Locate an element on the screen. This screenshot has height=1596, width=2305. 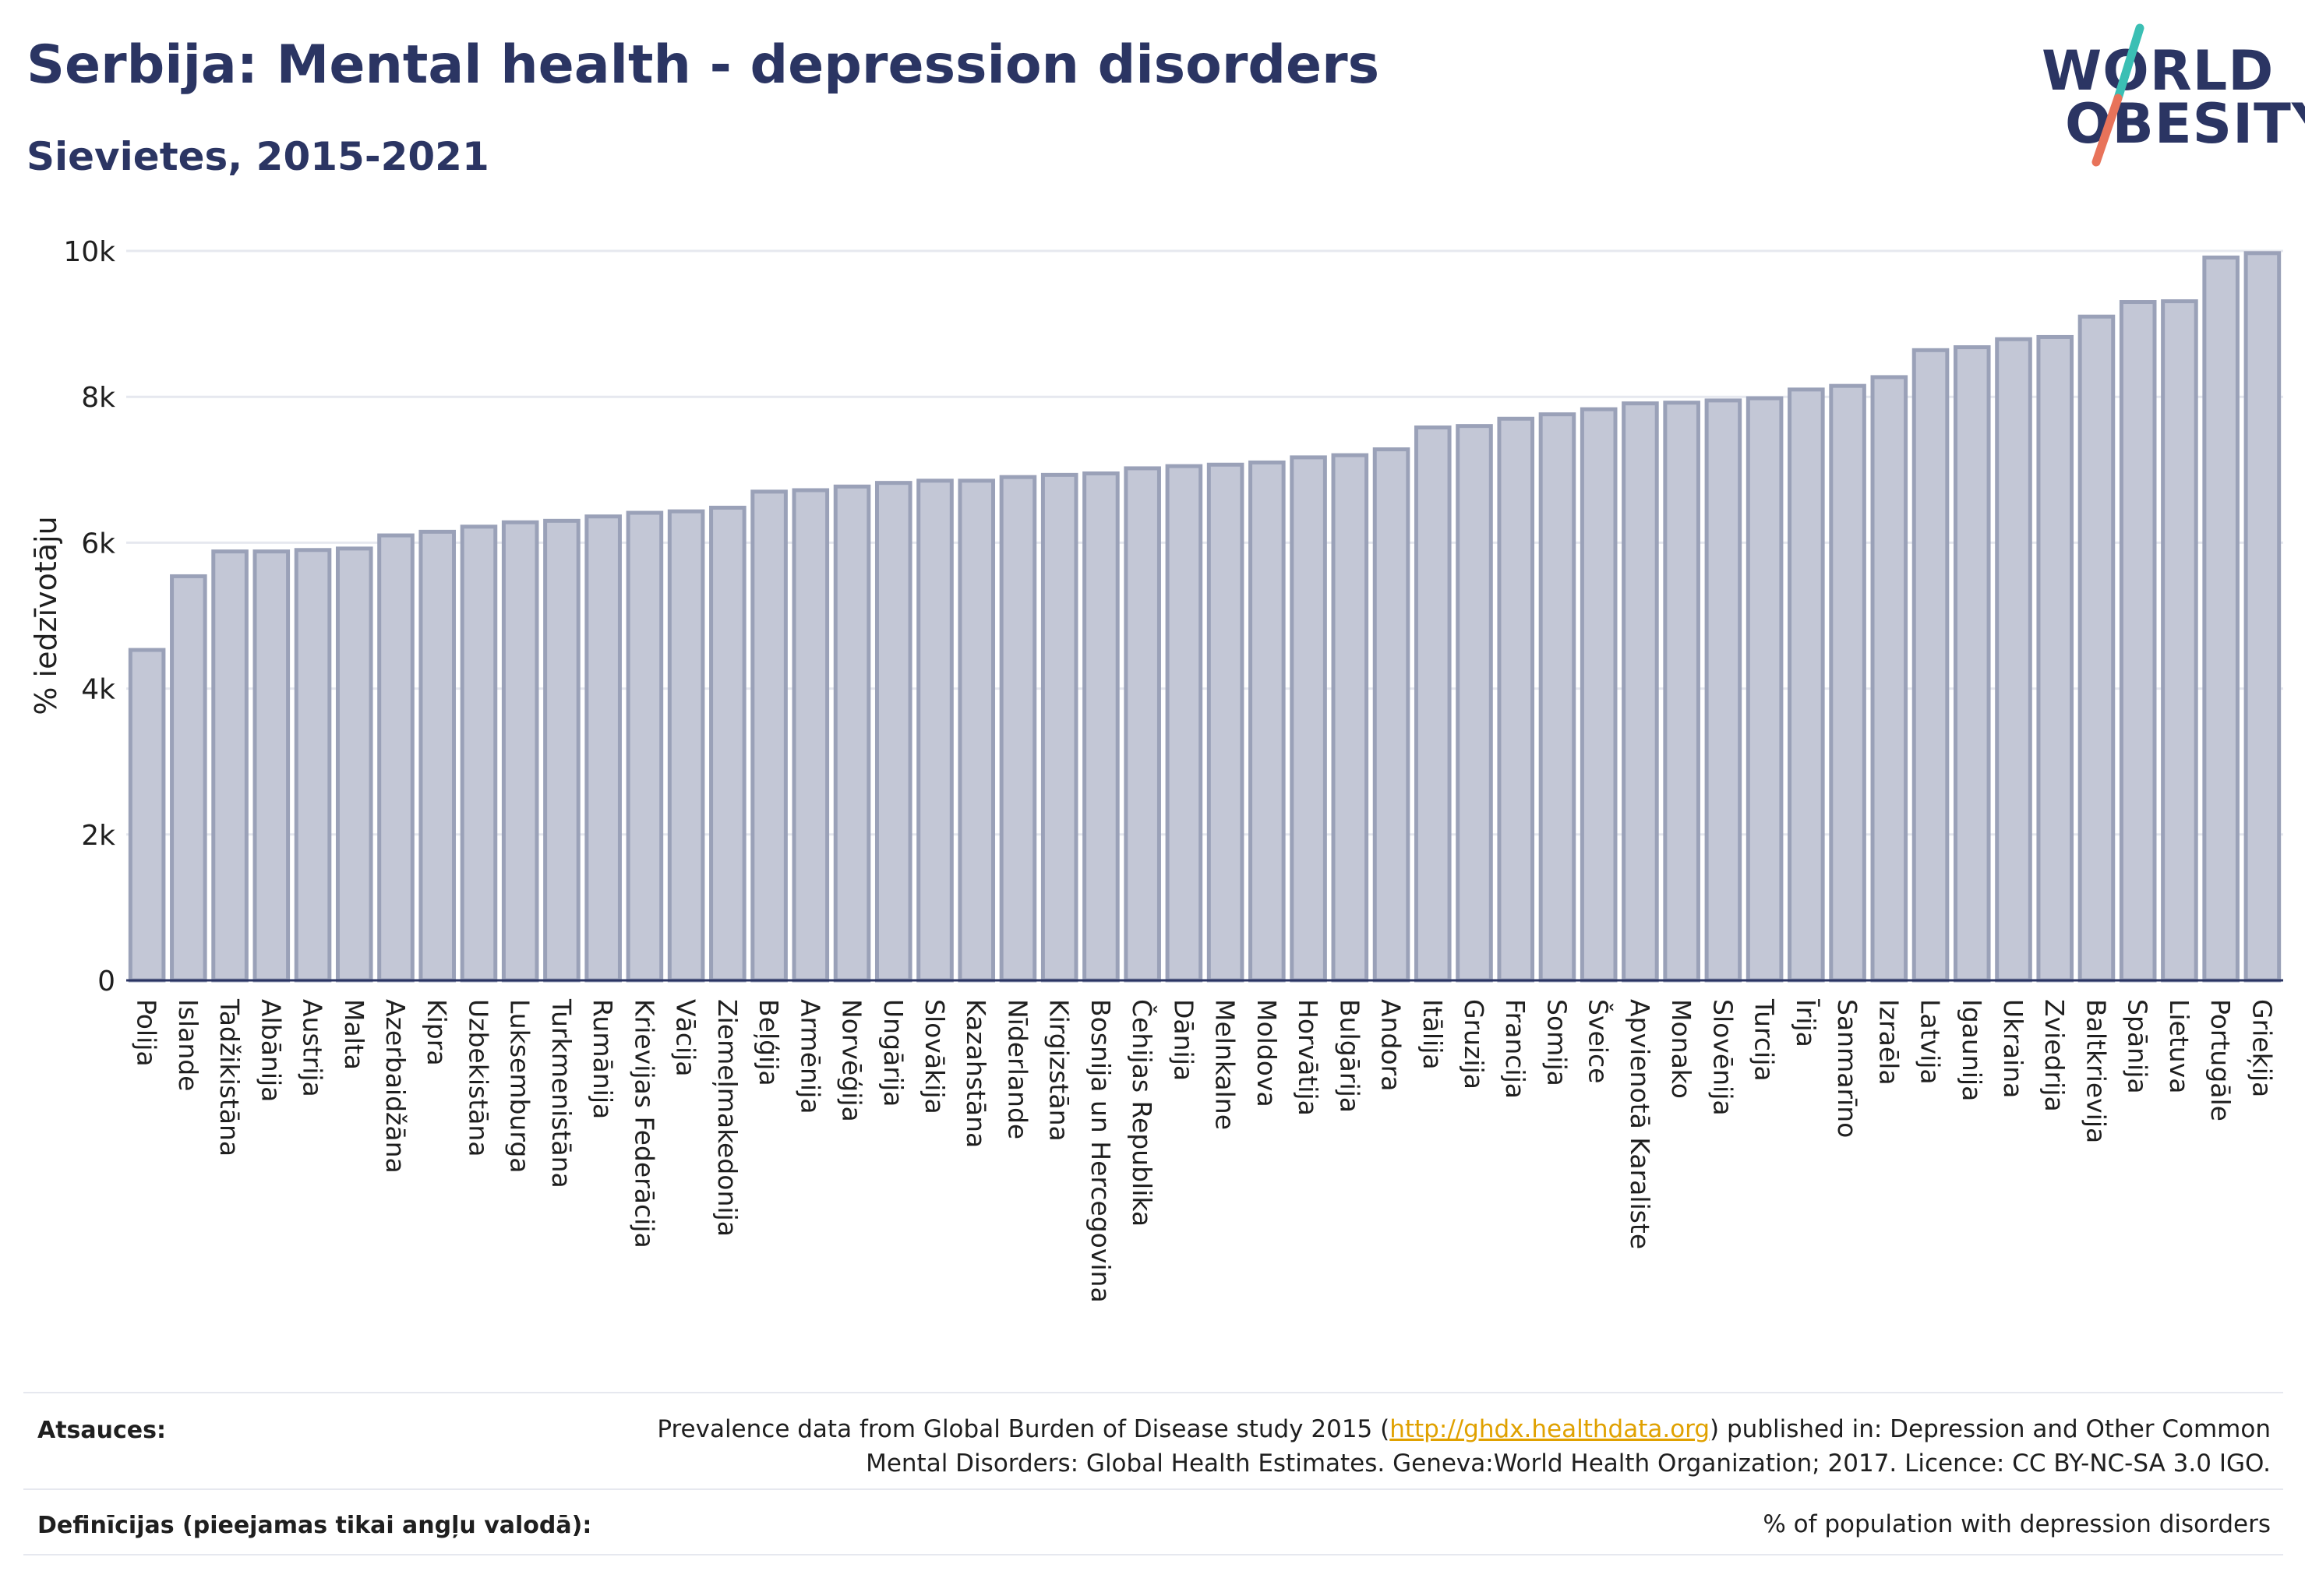
x-tick-label: Spānija is located at coordinates (2138, 1046).